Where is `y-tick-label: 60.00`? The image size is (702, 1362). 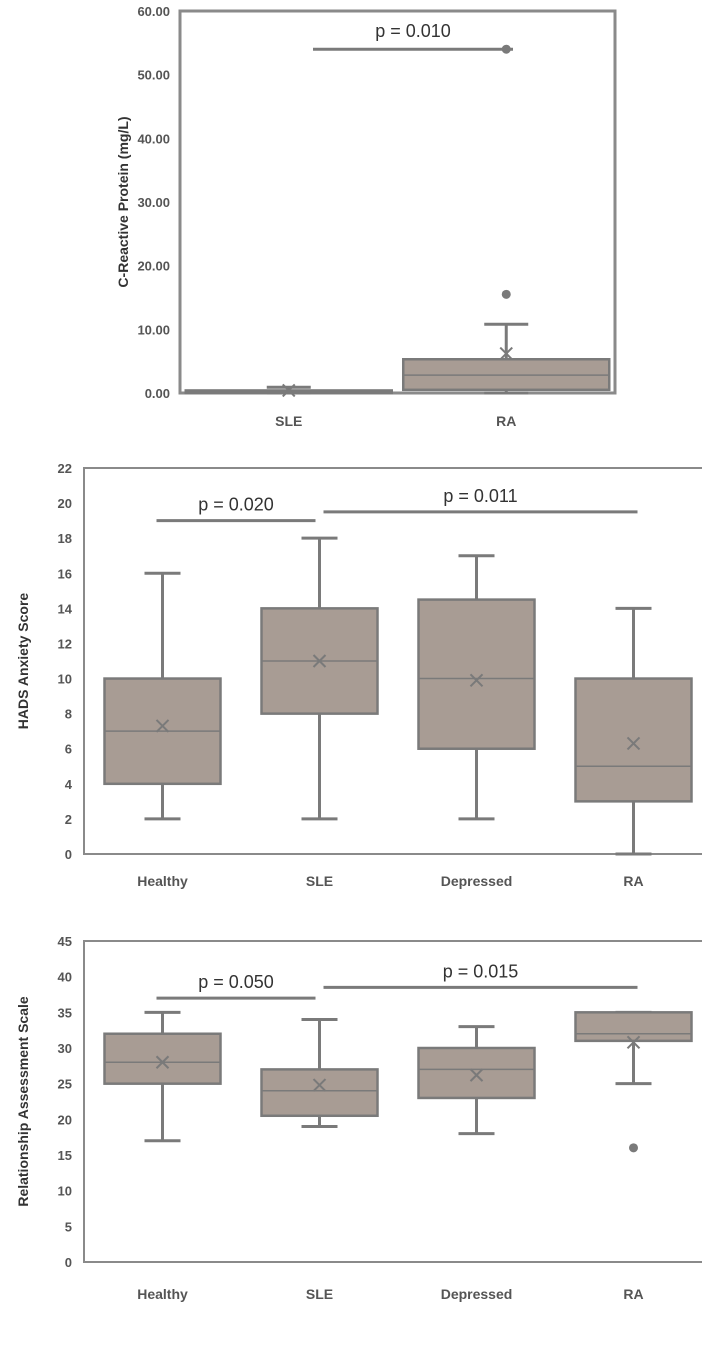
y-tick-label: 60.00 is located at coordinates (153, 11).